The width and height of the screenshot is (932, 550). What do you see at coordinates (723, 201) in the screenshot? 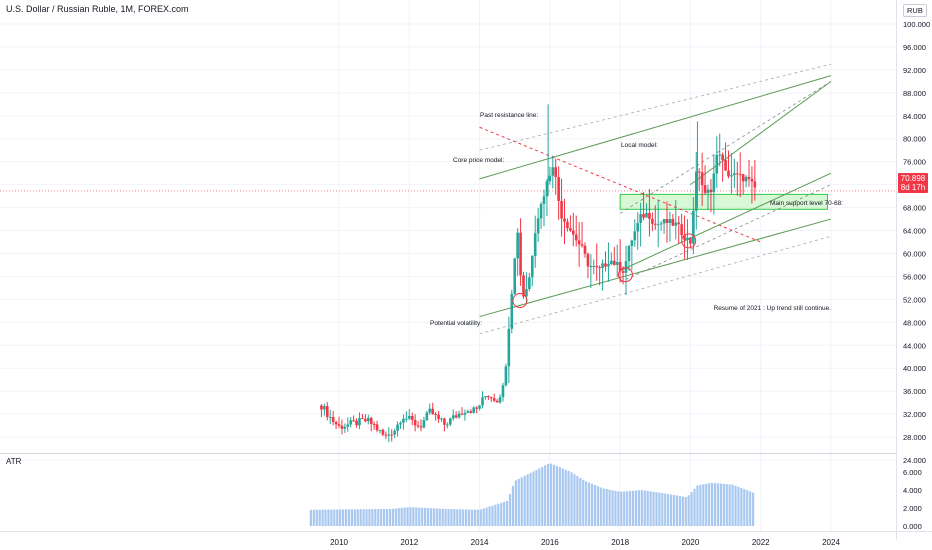
I see `support-zone-box` at bounding box center [723, 201].